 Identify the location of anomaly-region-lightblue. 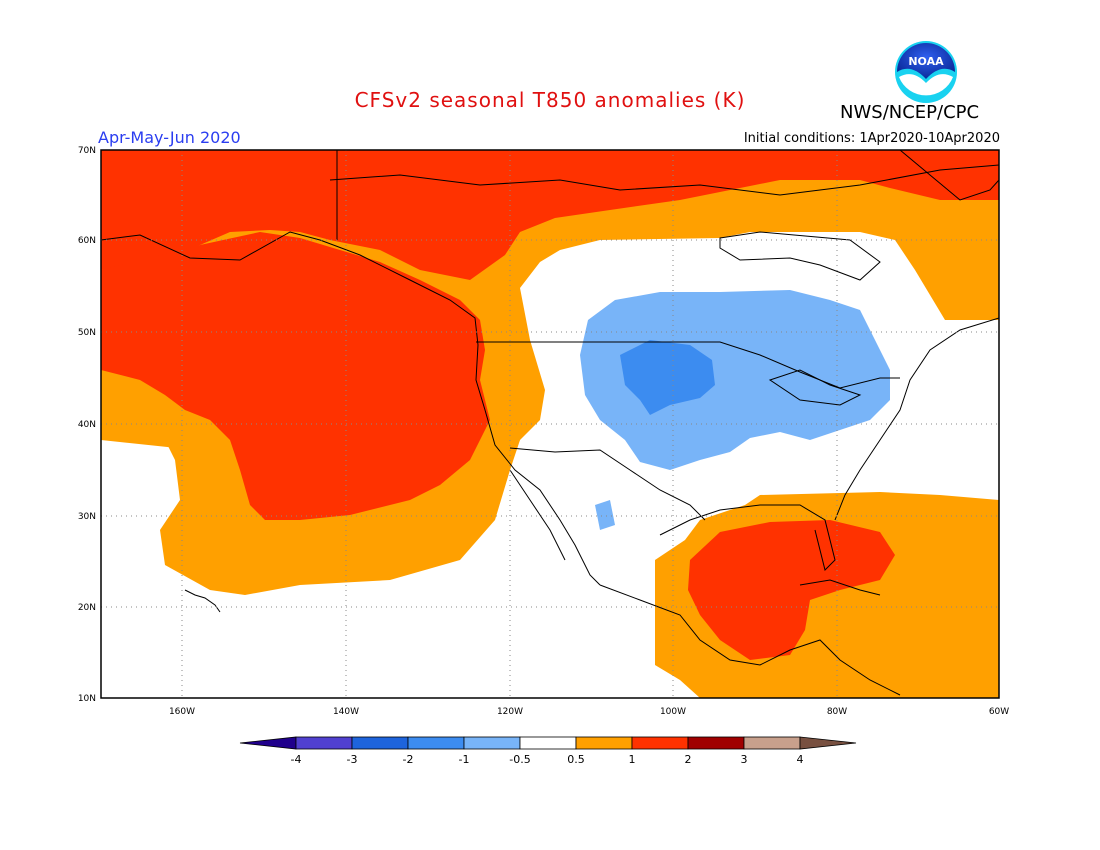
(735, 380).